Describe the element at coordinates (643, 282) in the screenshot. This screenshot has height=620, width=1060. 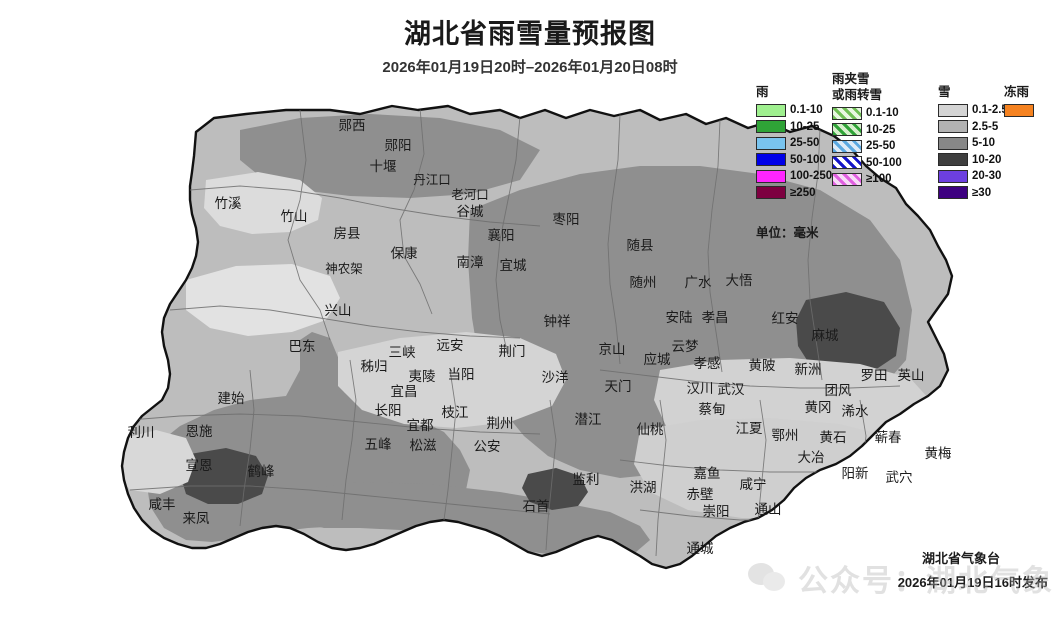
I see `city-label: 随州` at that location.